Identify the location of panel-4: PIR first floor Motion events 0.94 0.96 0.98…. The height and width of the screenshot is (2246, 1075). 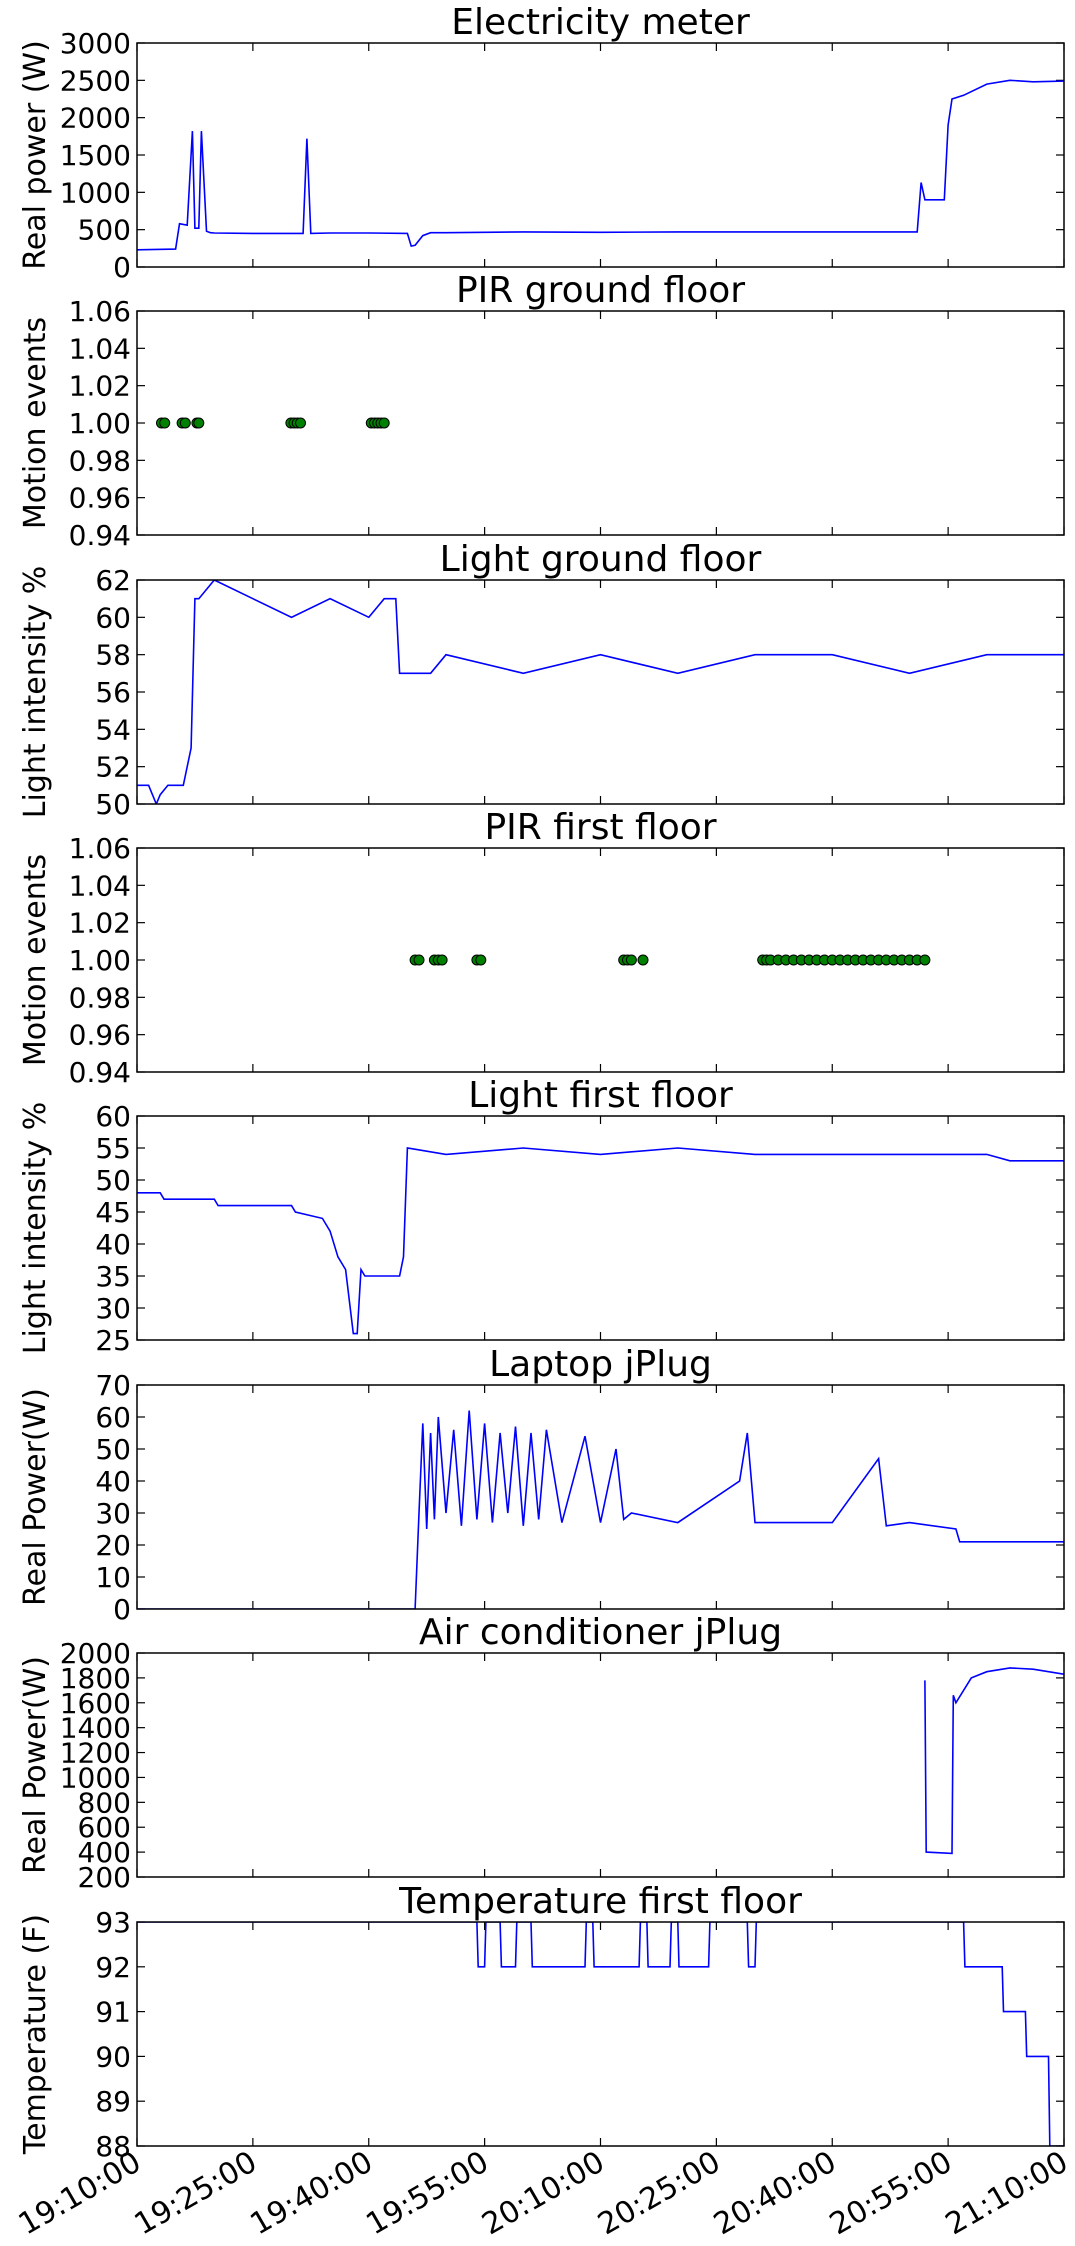
(541, 948).